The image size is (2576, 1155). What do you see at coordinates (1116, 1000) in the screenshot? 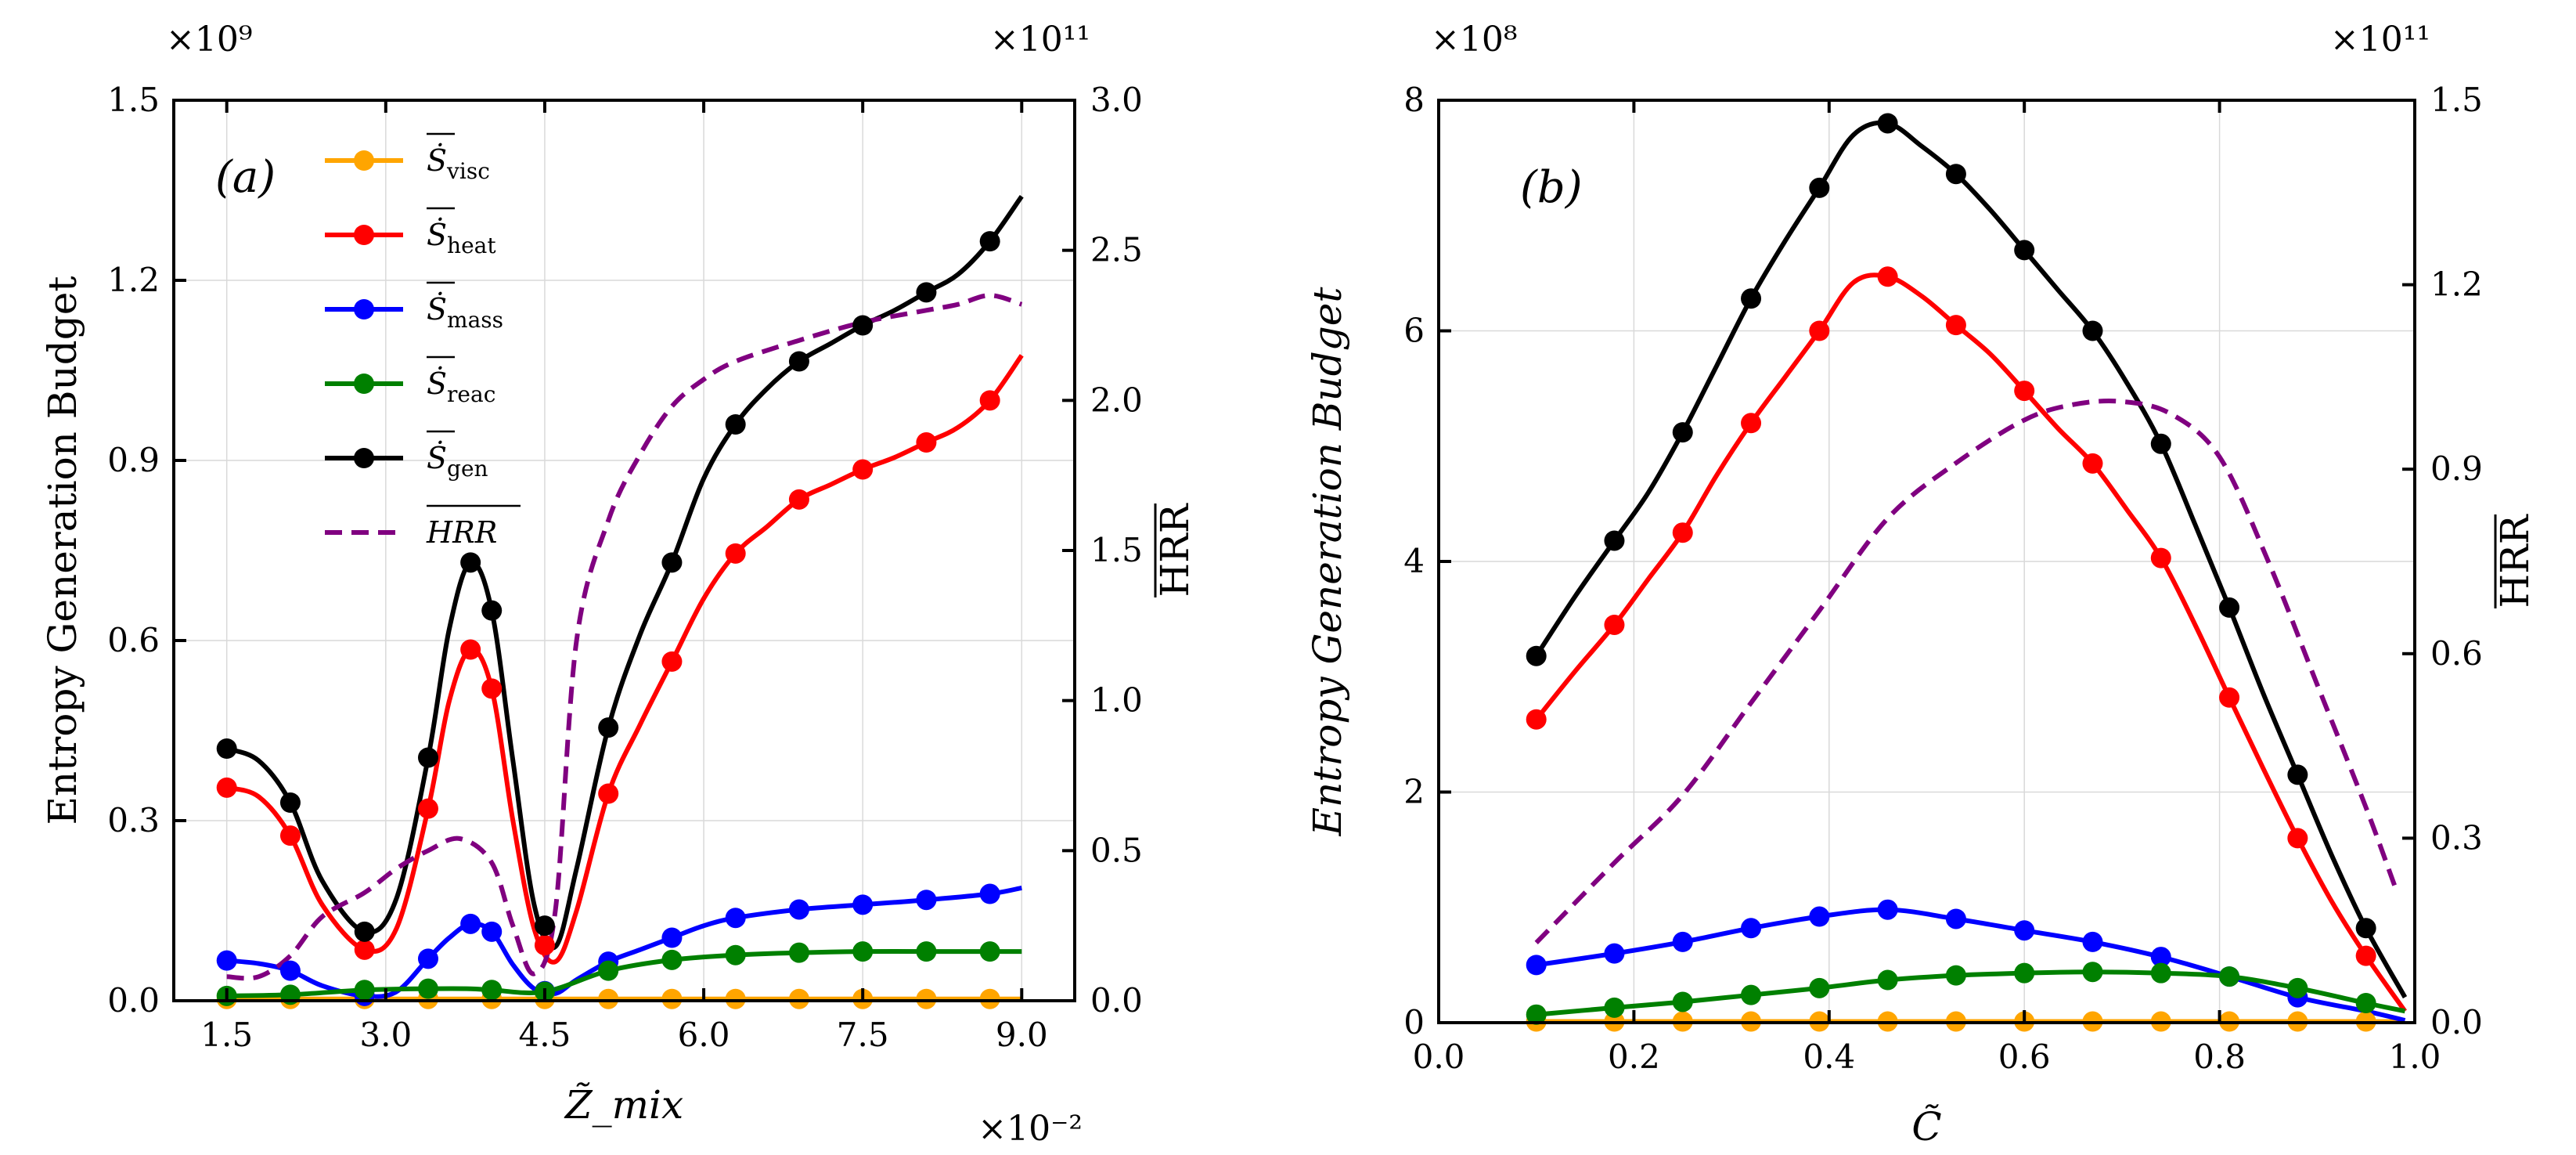
I see `y2-tick-label: 0.0` at bounding box center [1116, 1000].